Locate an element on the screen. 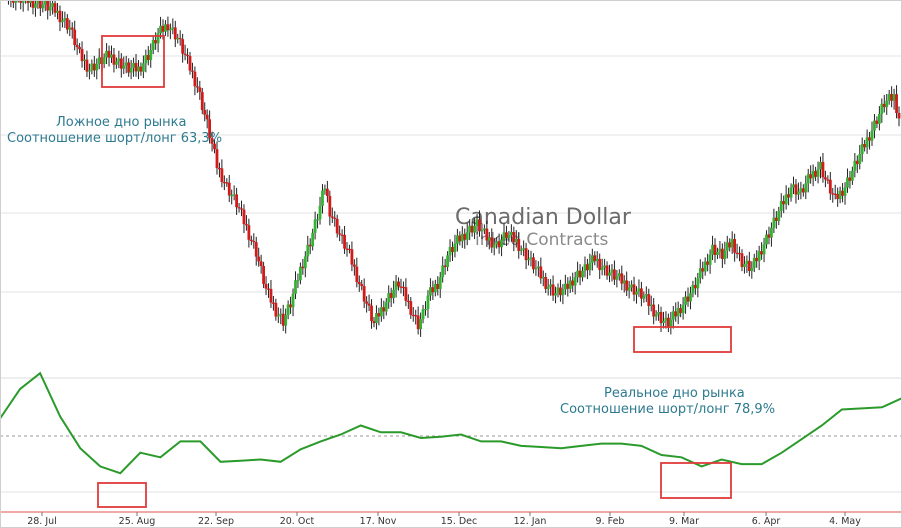 The height and width of the screenshot is (528, 902). false-bottom-ratio-label: Соотношение шорт/лонг 63,3% is located at coordinates (114, 138).